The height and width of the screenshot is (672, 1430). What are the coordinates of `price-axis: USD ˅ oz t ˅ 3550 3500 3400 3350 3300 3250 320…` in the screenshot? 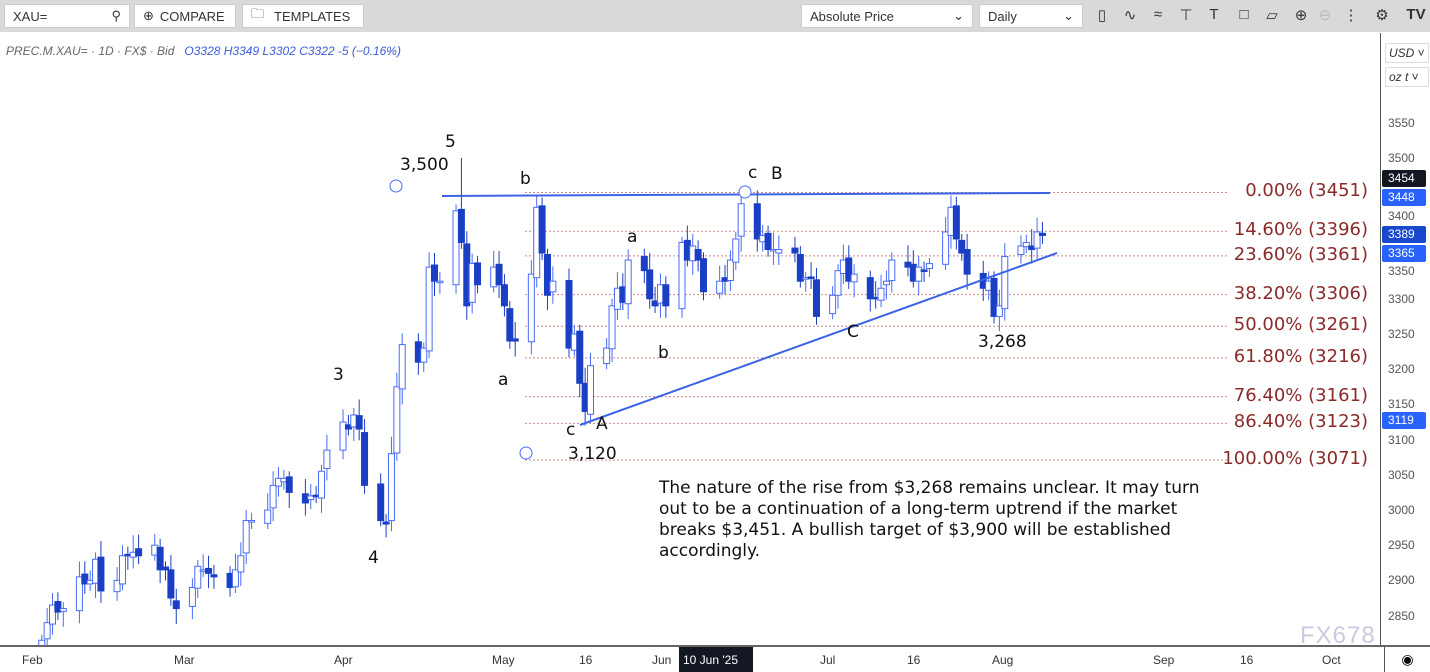 It's located at (1405, 339).